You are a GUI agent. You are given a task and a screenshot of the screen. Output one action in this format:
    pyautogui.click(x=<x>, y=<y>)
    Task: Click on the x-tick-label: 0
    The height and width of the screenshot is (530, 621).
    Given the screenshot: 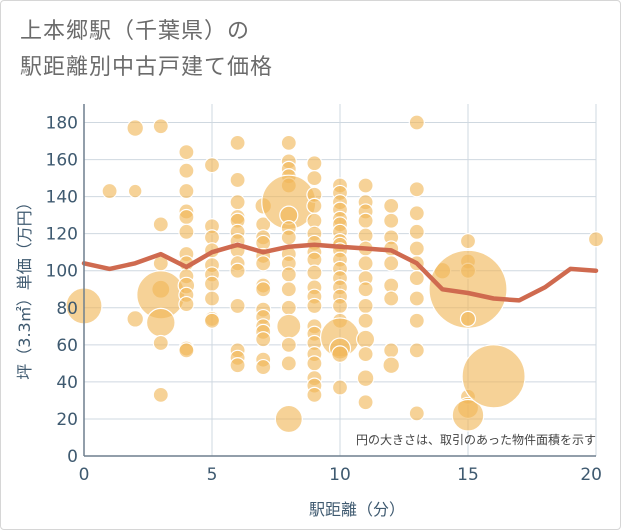 What is the action you would take?
    pyautogui.click(x=84, y=475)
    